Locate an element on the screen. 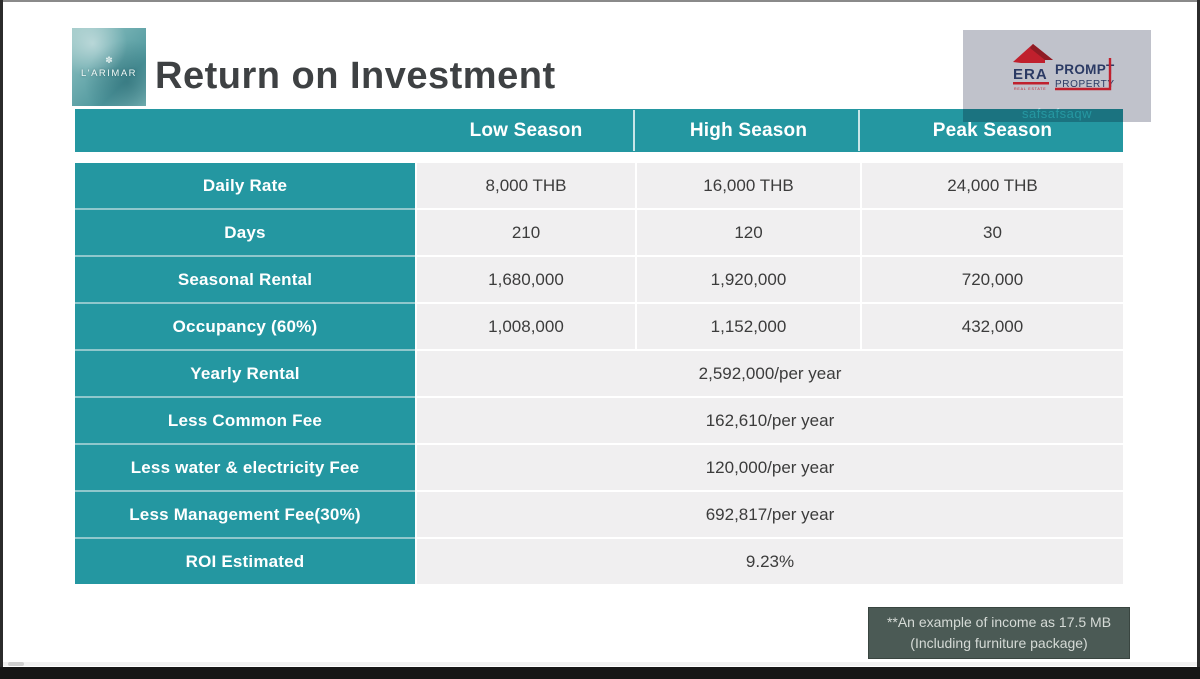 This screenshot has height=679, width=1200. table-cell: 24,000 THB is located at coordinates (992, 185).